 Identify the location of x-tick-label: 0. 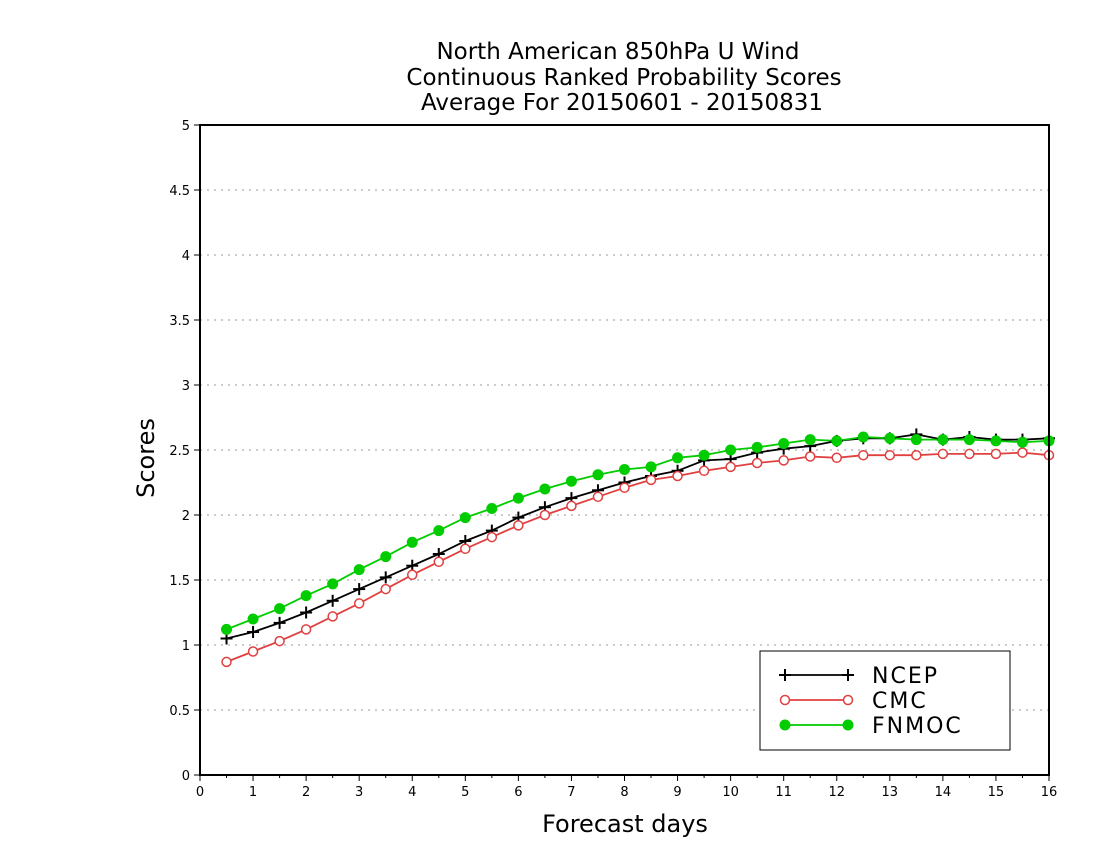
(200, 792).